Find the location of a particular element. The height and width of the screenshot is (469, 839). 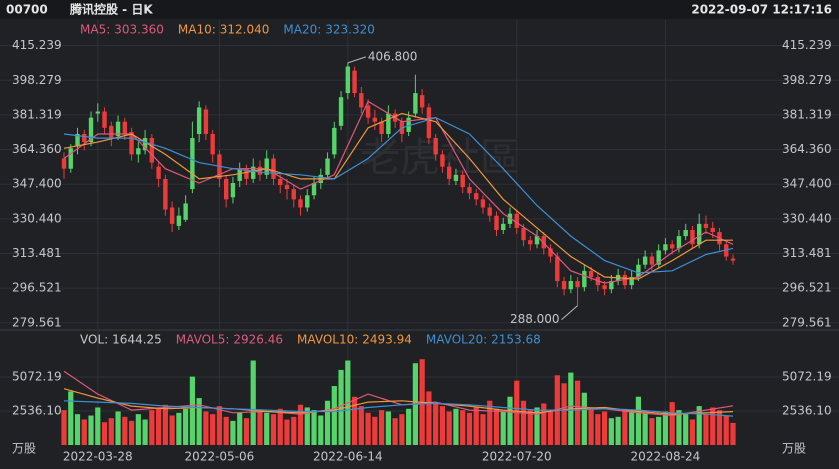

y-tick-label: 364.360 is located at coordinates (37, 149).